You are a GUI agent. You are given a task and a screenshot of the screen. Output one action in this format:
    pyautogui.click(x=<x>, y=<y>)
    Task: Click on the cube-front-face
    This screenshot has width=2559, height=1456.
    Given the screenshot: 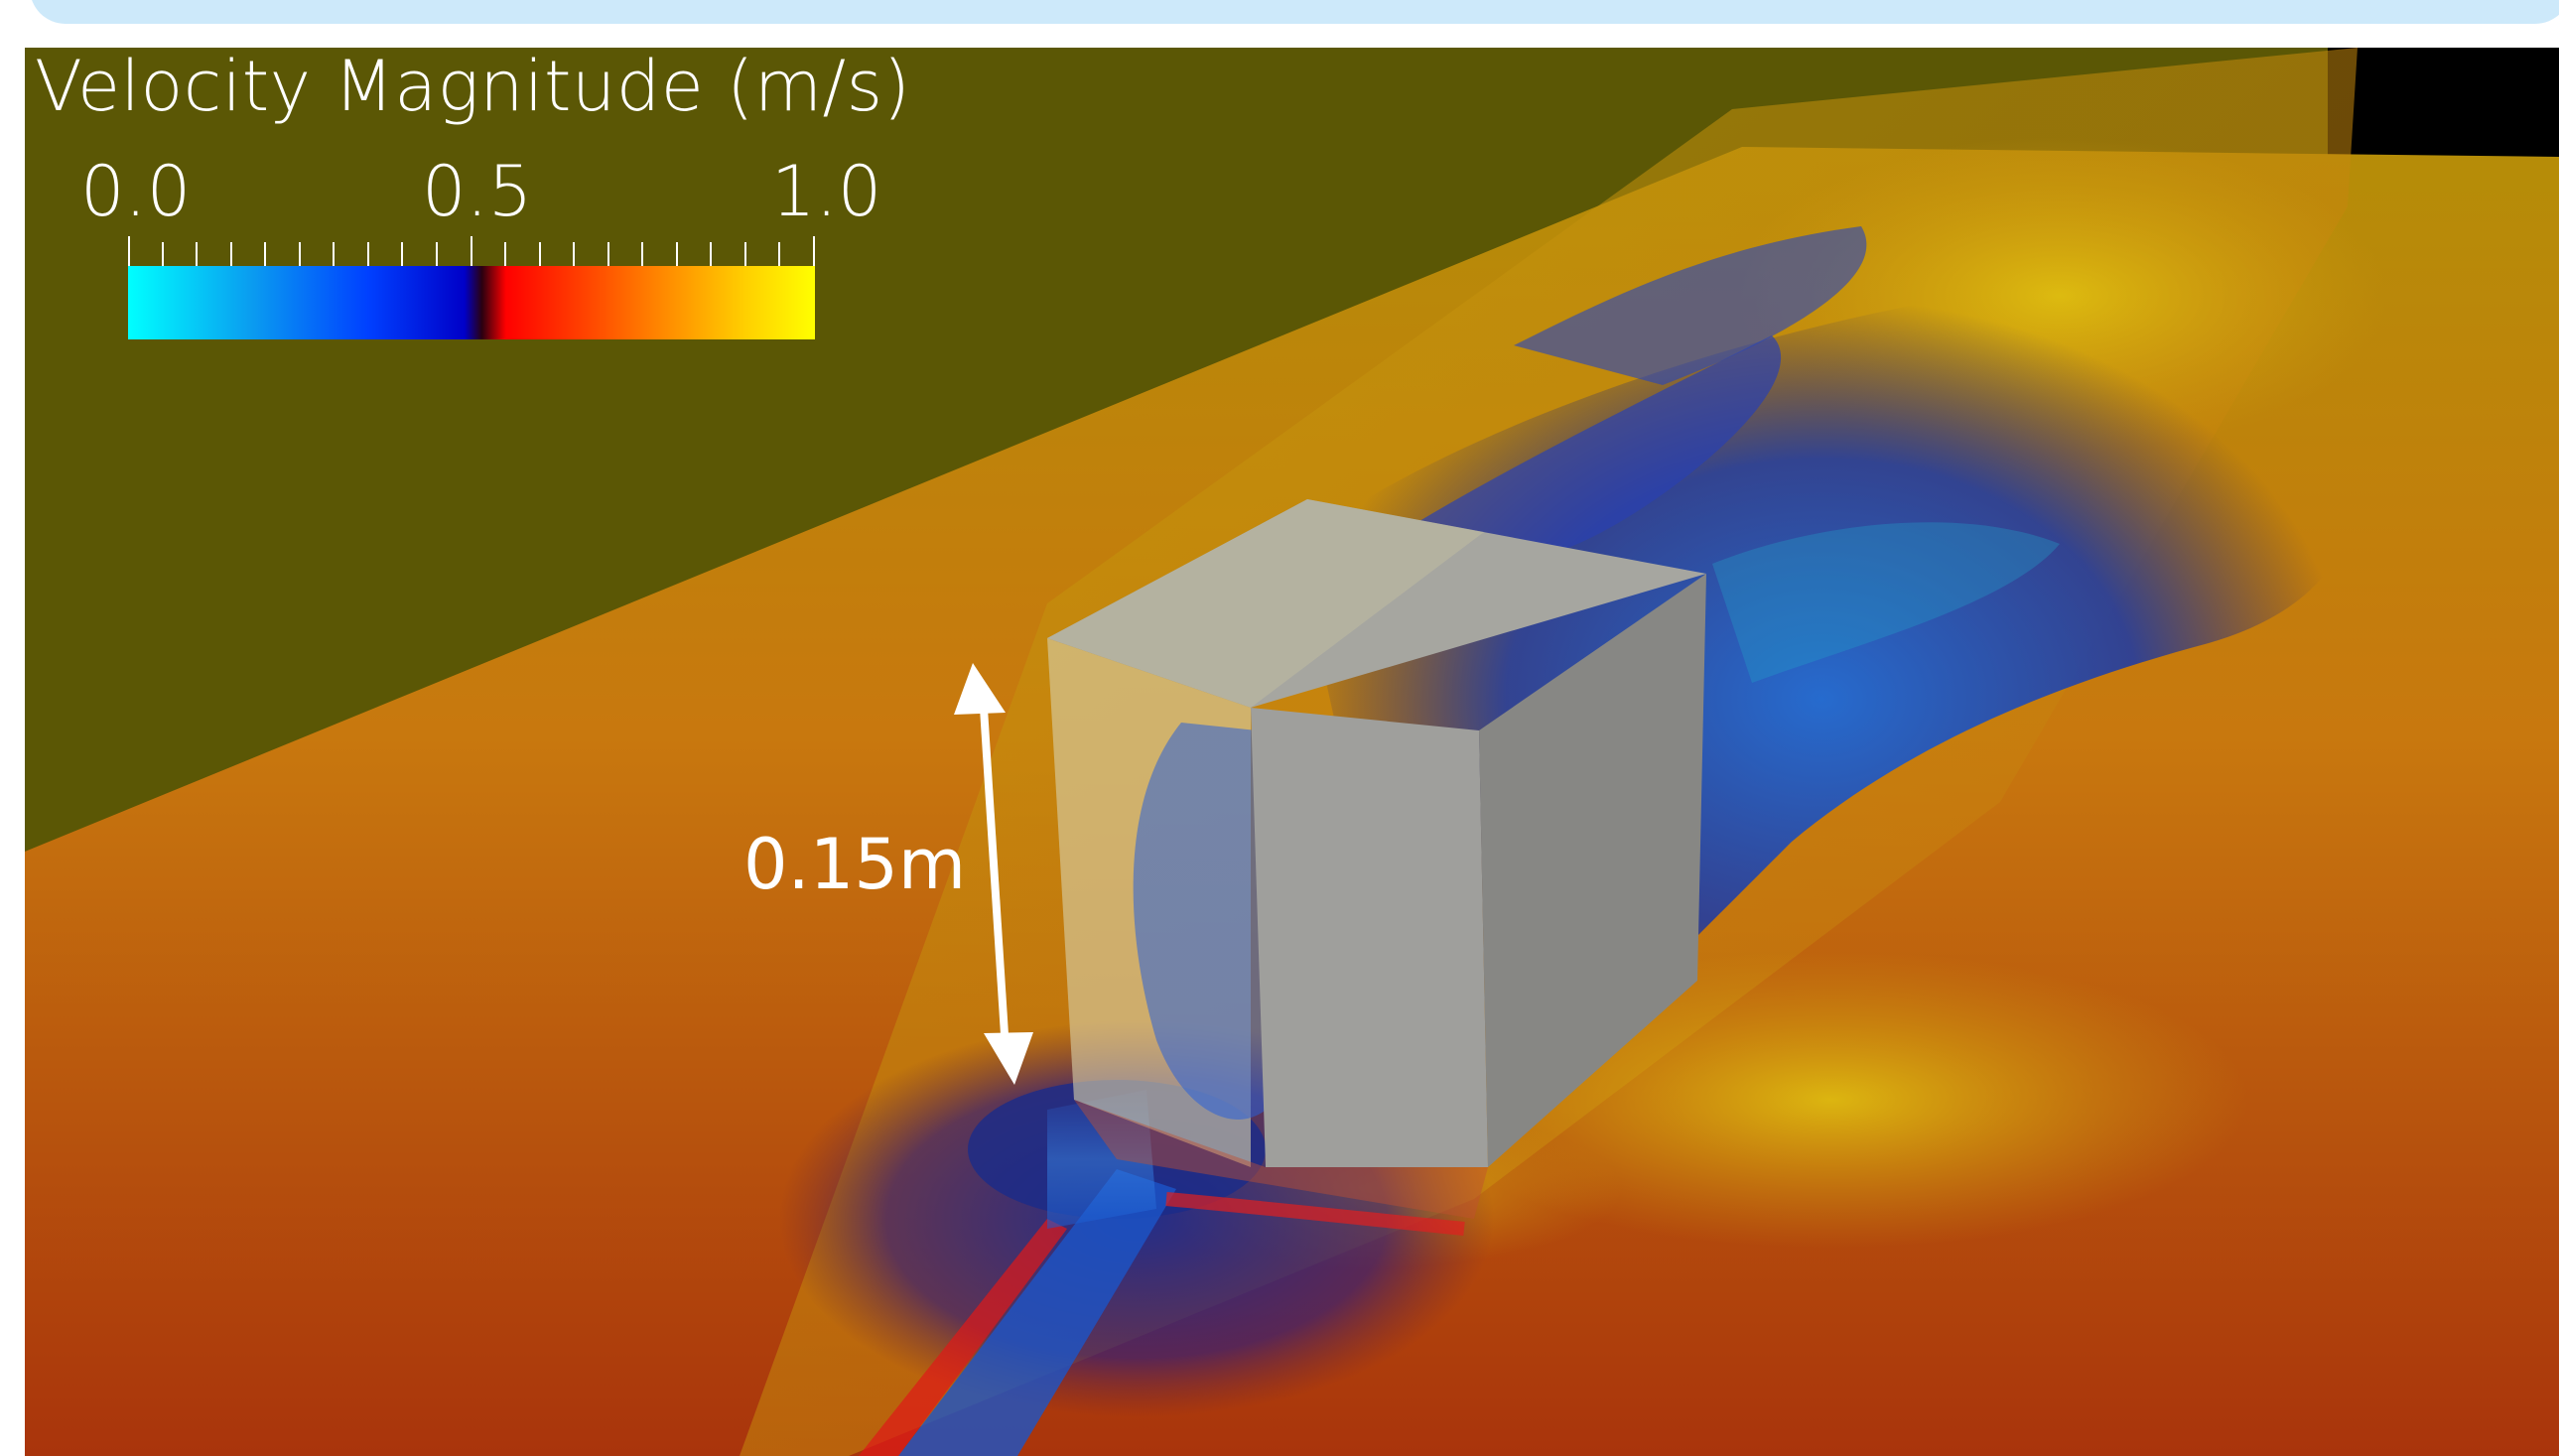 What is the action you would take?
    pyautogui.click(x=1369, y=937)
    